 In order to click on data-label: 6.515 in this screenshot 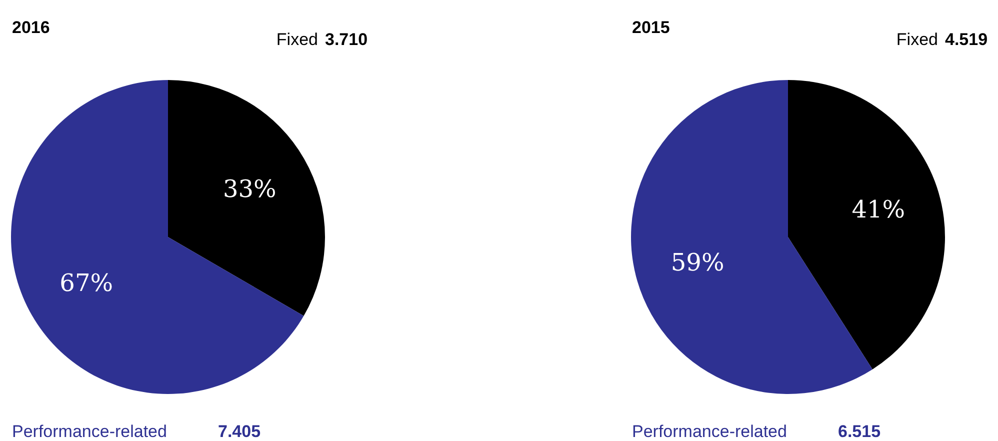, I will do `click(859, 431)`.